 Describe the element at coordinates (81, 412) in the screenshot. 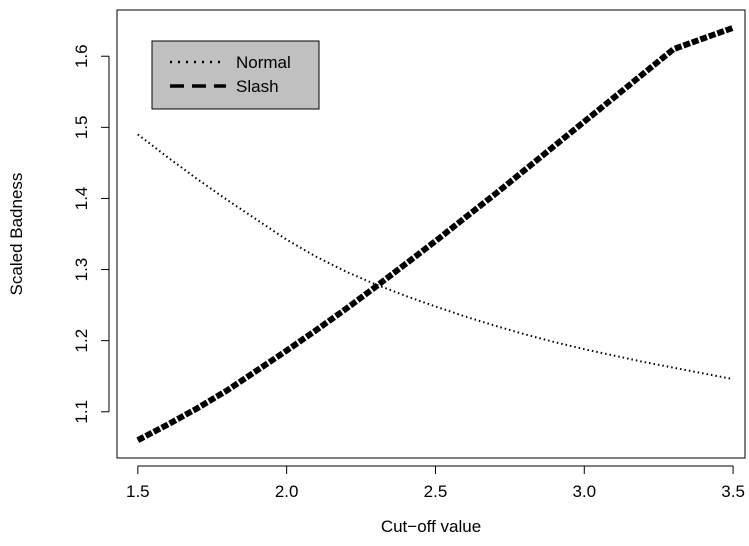

I see `y-tick-label: 1.1` at that location.